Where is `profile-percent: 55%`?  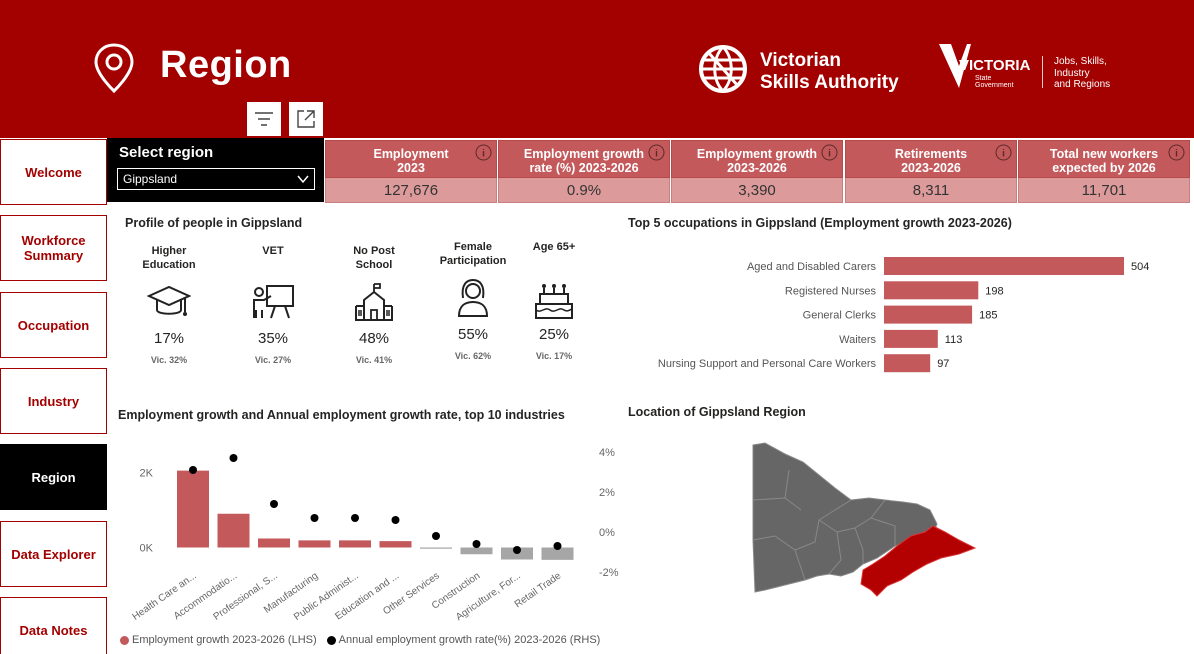 profile-percent: 55% is located at coordinates (473, 334).